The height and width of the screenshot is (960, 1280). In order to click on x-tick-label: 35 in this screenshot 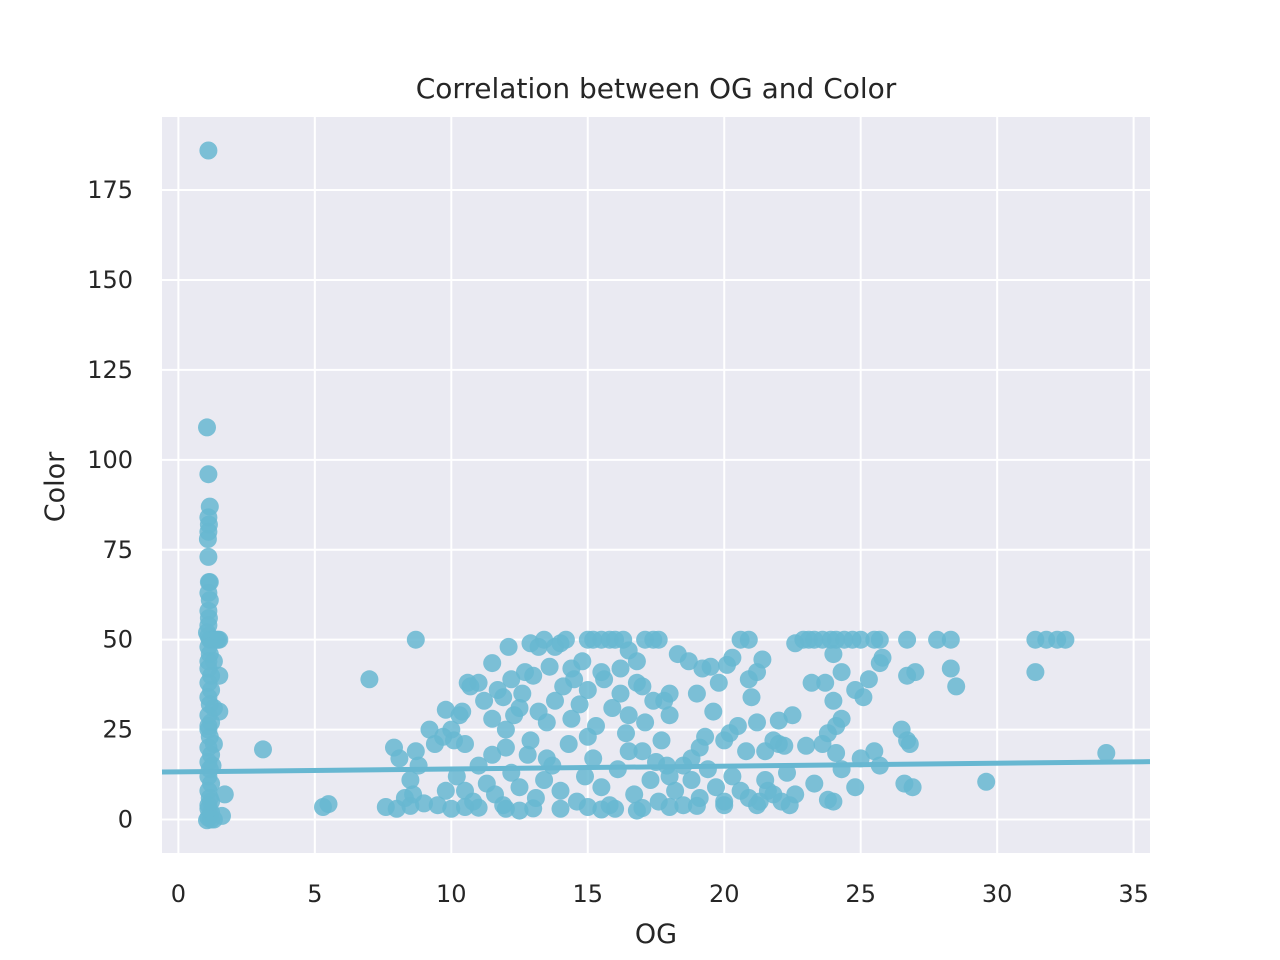, I will do `click(1133, 894)`.